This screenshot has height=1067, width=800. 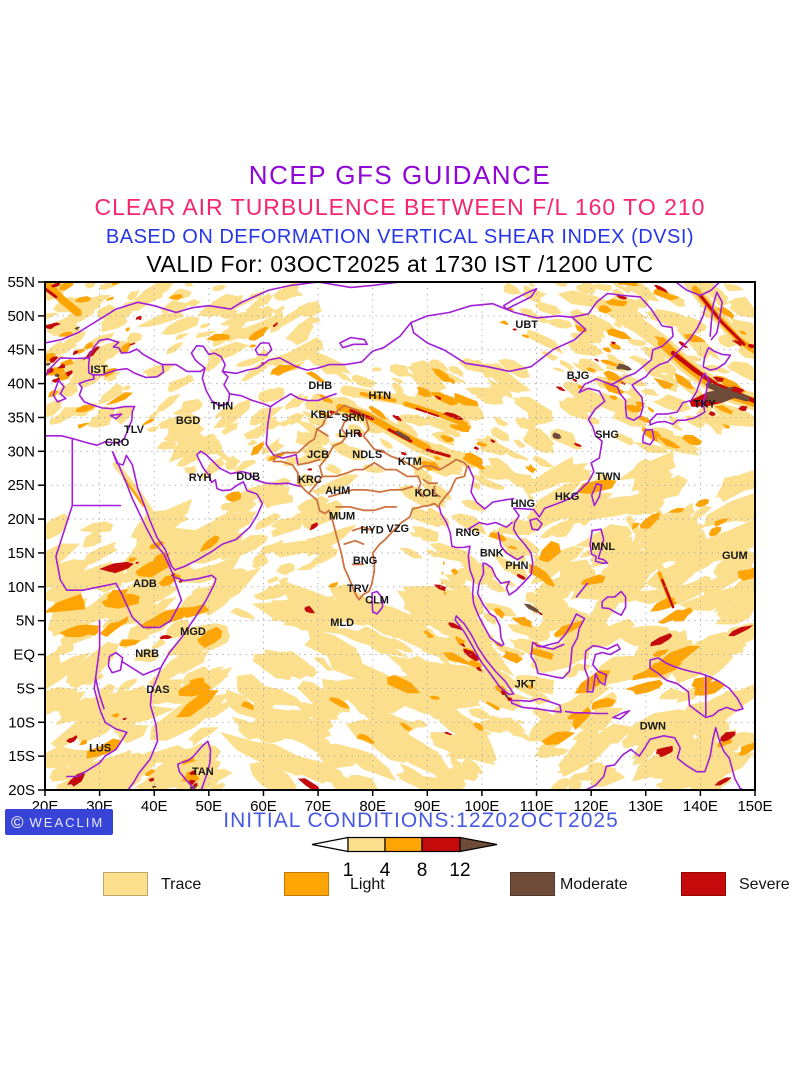 What do you see at coordinates (427, 806) in the screenshot?
I see `lon-tick-label: 90E` at bounding box center [427, 806].